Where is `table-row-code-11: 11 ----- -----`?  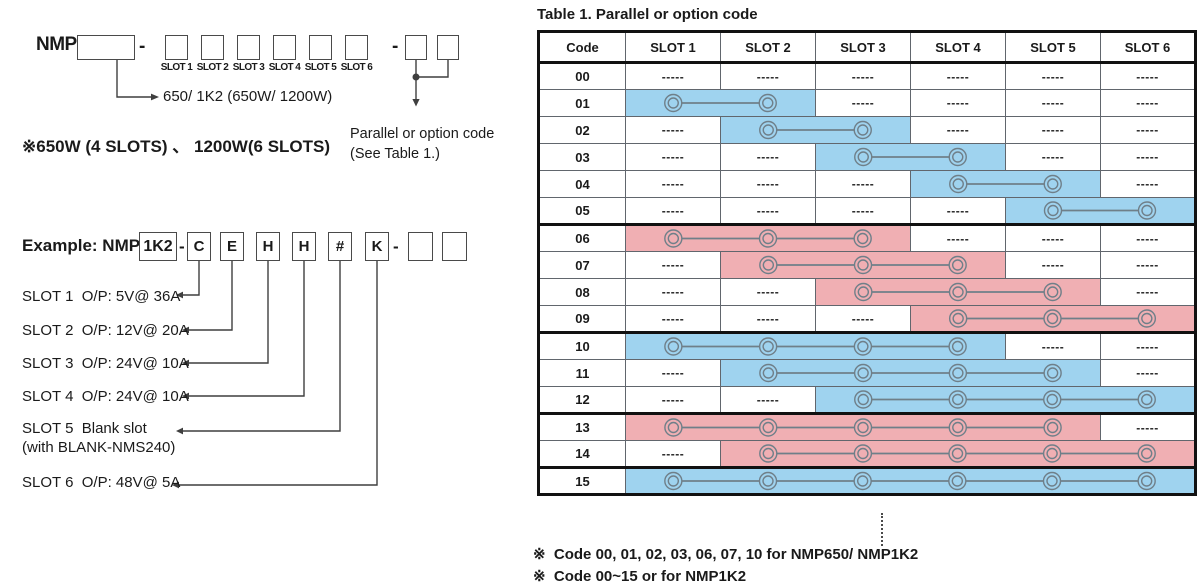
table-row-code-11: 11 ----- ----- is located at coordinates (867, 373).